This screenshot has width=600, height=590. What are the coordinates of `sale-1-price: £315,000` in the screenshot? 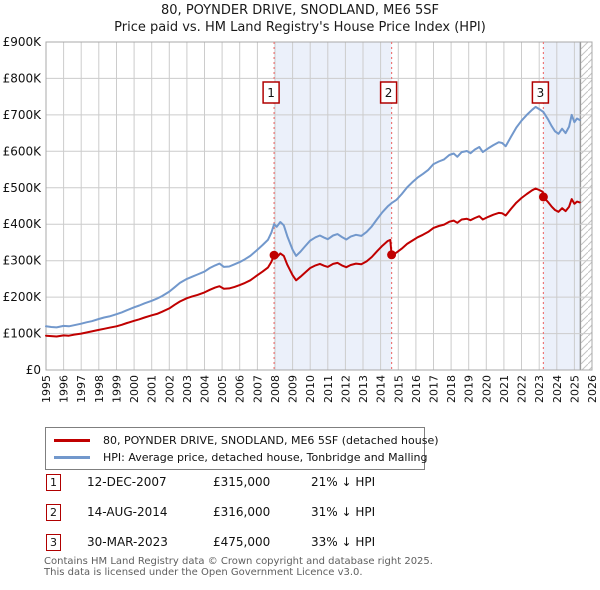 It's located at (242, 482).